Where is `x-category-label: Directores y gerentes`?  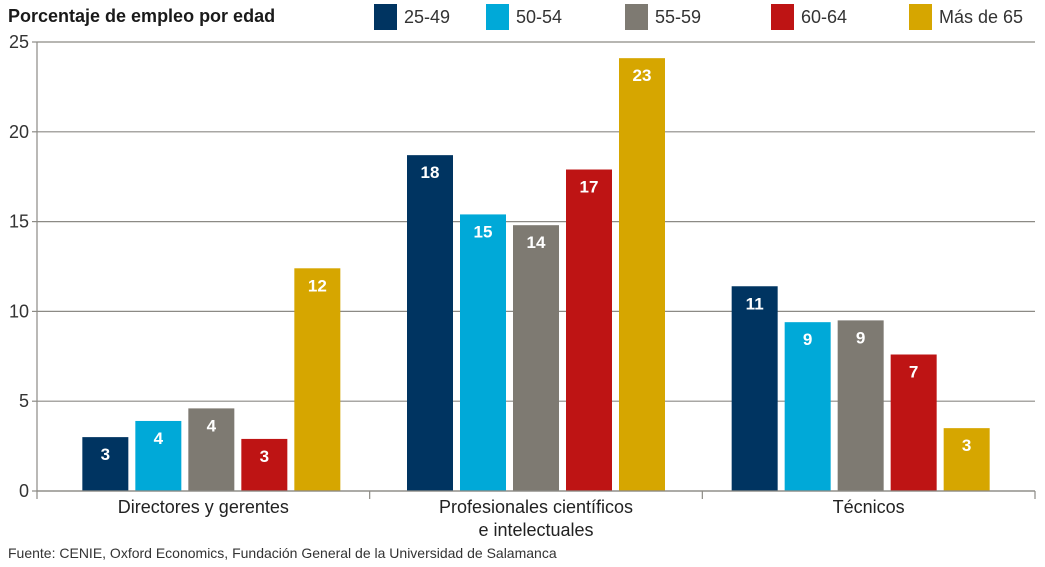 x-category-label: Directores y gerentes is located at coordinates (203, 507).